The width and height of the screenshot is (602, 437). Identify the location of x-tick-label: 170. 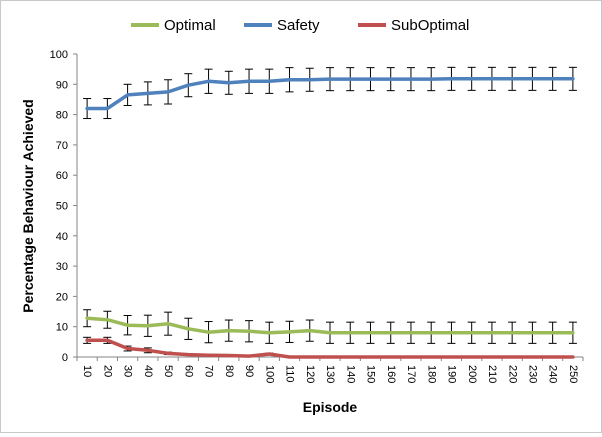
(411, 374).